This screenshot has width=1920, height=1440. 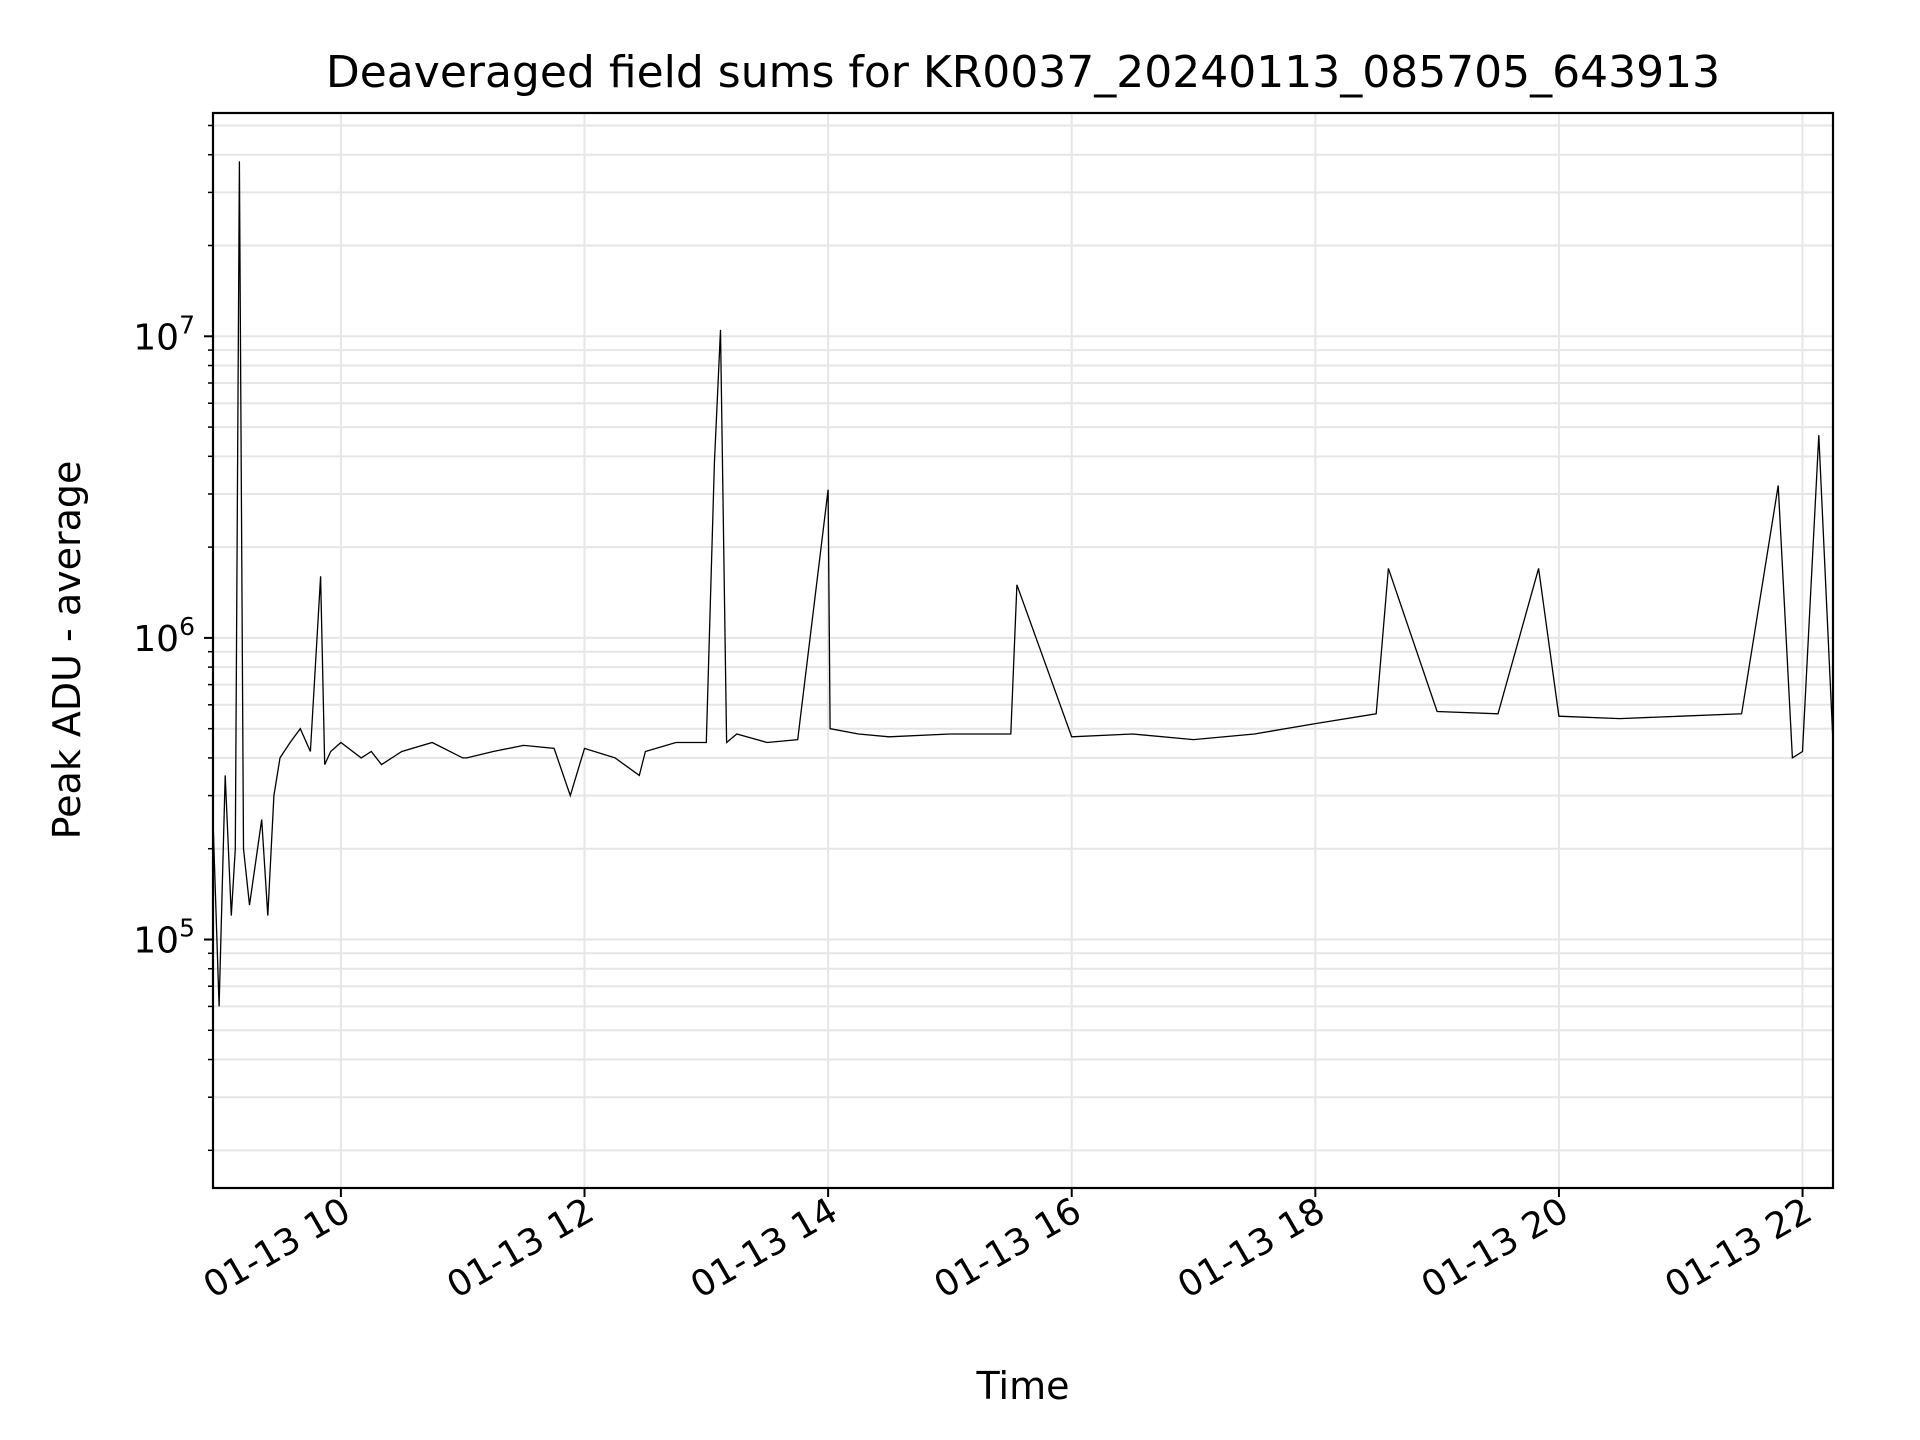 I want to click on y-tick-label: 10⁷, so click(x=164, y=334).